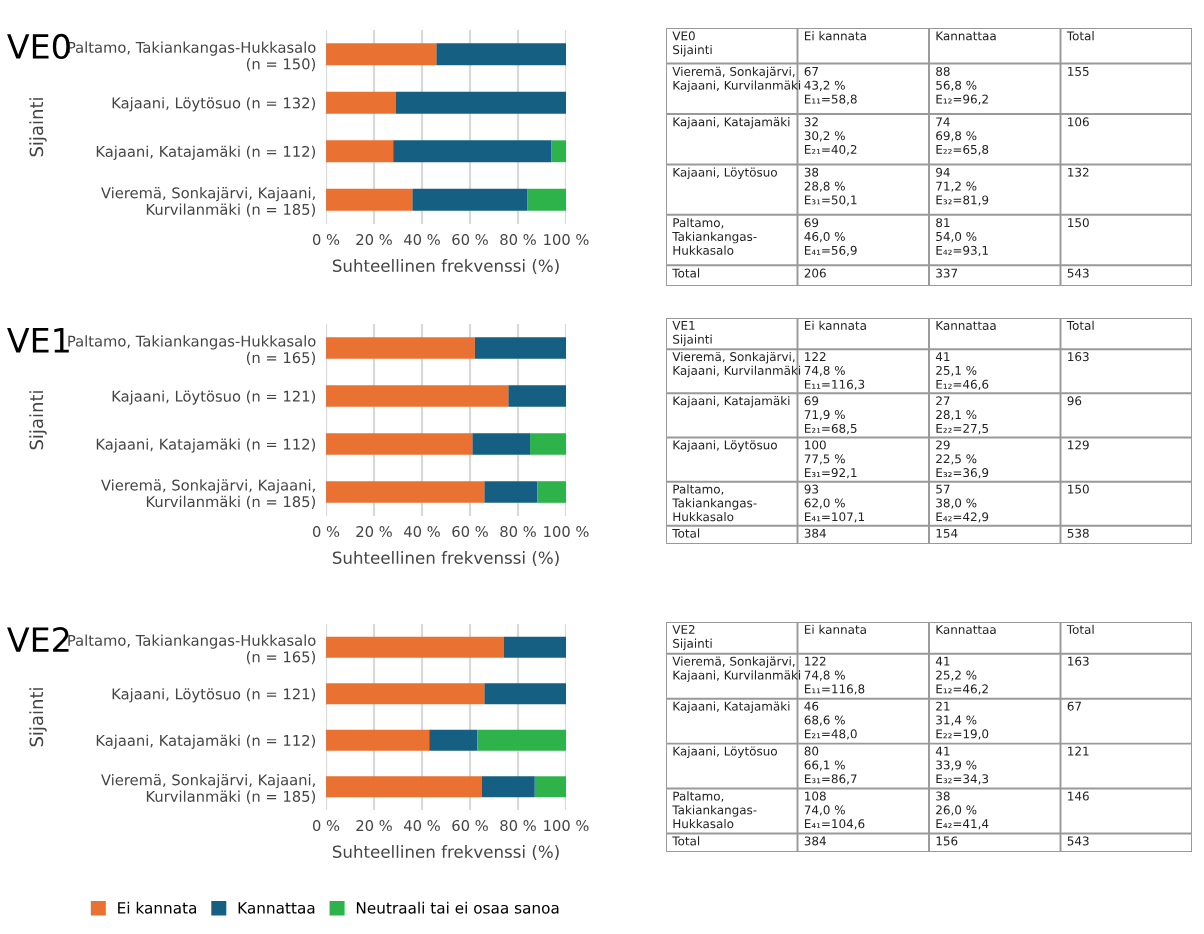 This screenshot has width=1204, height=934. I want to click on text: VE1, so click(38, 340).